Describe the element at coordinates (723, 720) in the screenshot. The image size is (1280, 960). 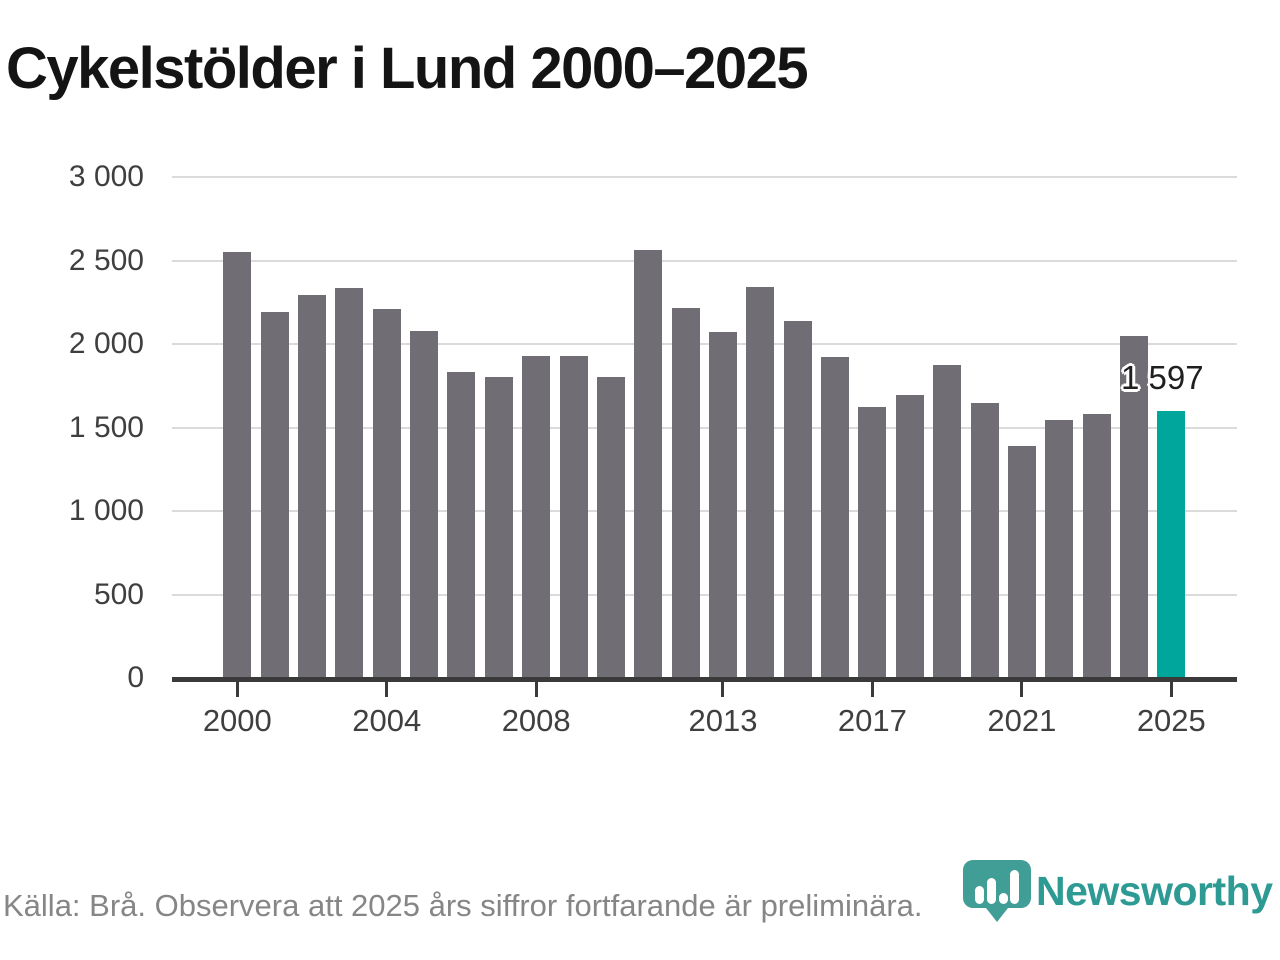
I see `x-axis-label-2013: 2013` at that location.